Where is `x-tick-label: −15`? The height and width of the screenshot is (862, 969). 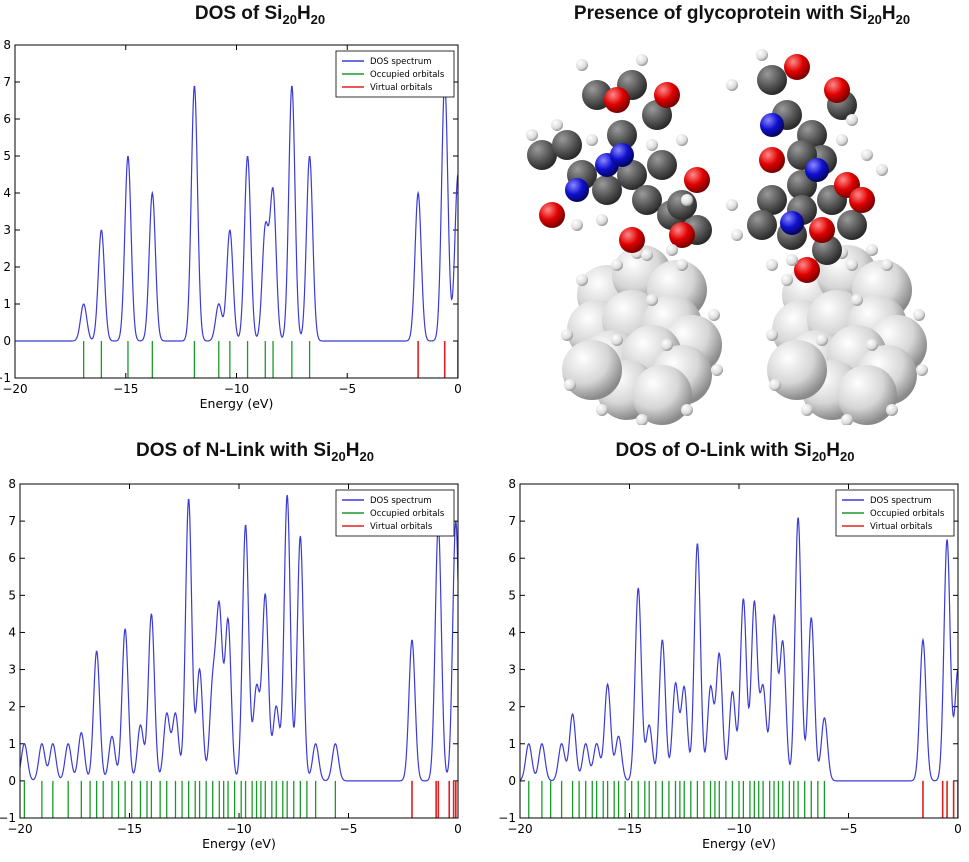
x-tick-label: −15 is located at coordinates (629, 829).